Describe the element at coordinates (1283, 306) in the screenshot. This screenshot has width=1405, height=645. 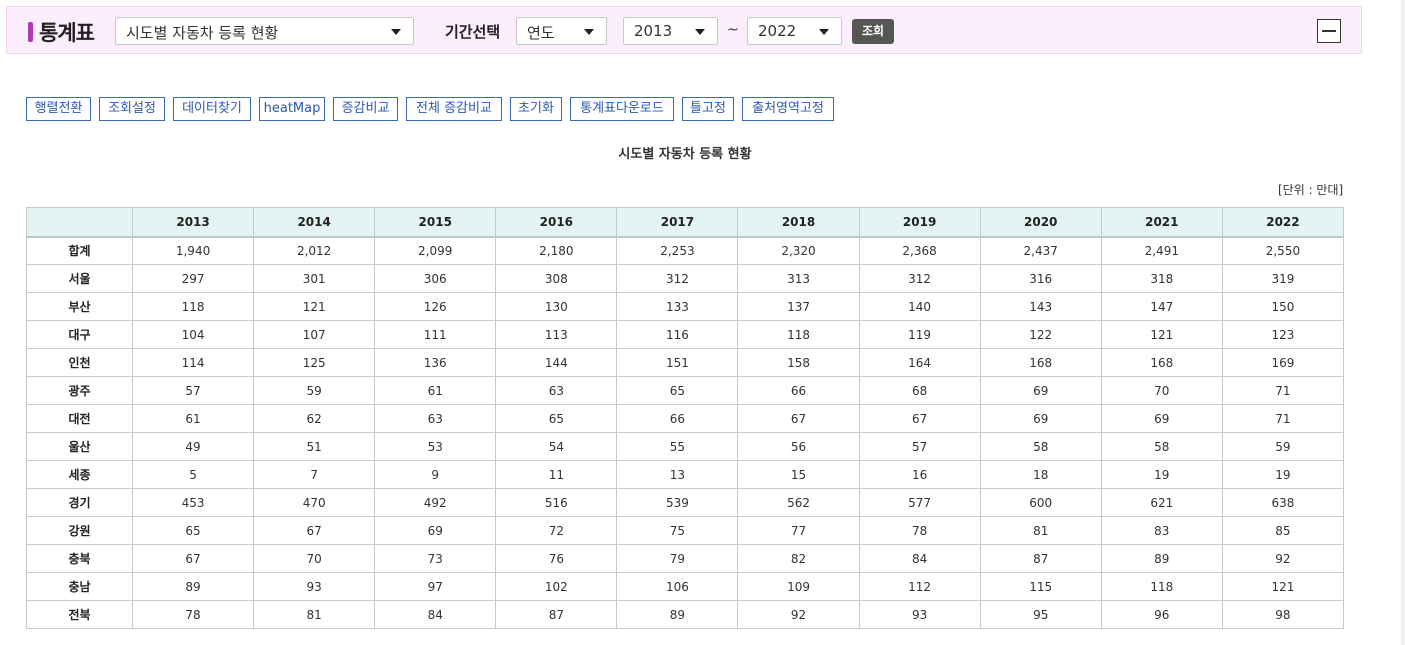
I see `table-cell: 150` at that location.